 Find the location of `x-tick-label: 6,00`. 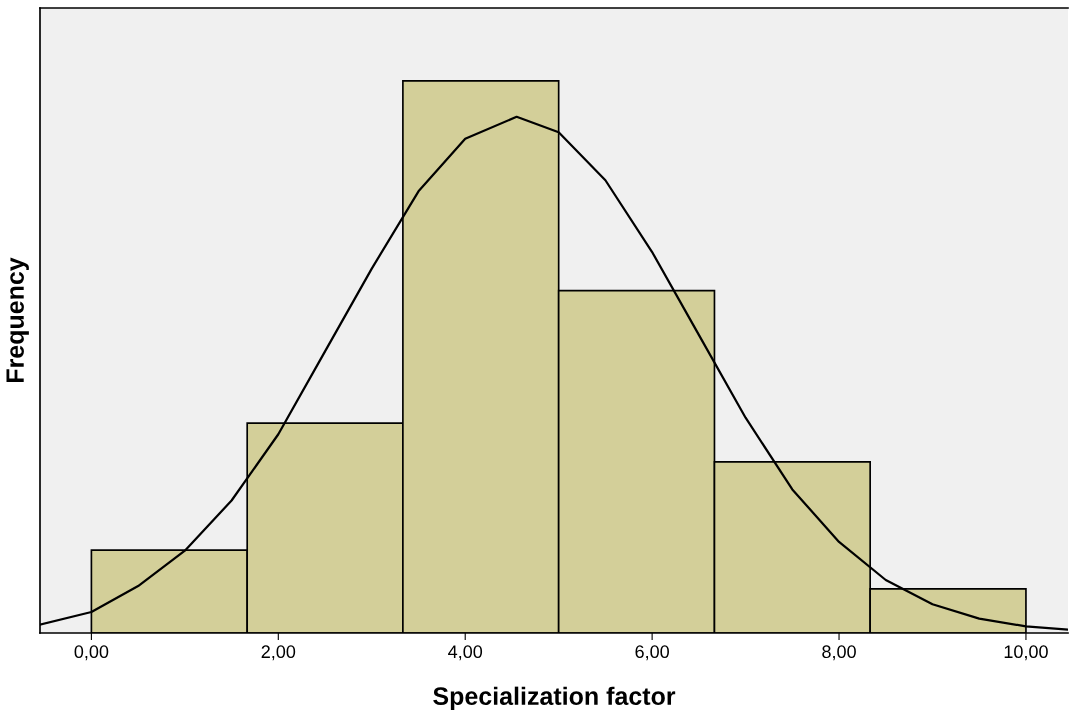

x-tick-label: 6,00 is located at coordinates (652, 653).